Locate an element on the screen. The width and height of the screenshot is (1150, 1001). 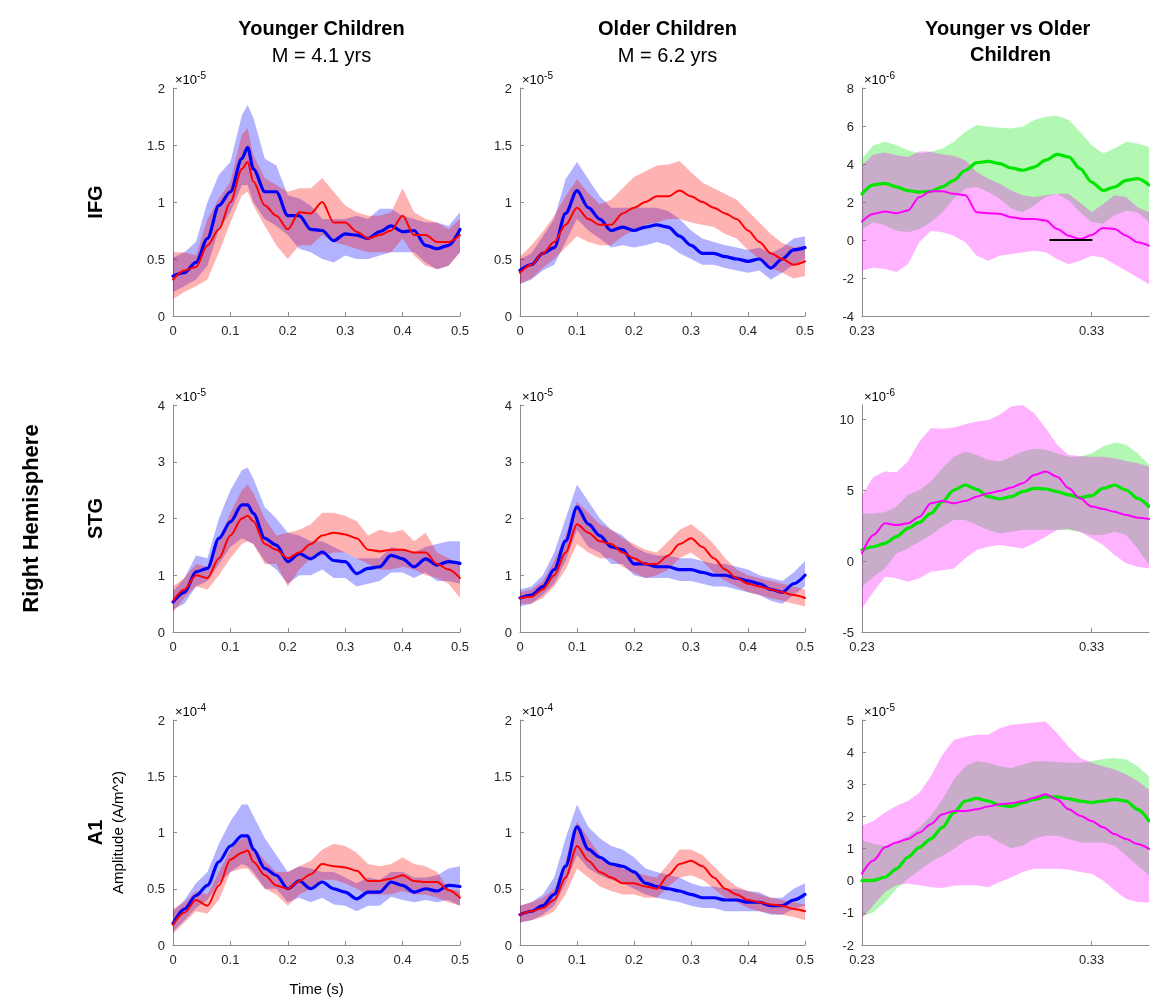
chart-subtitle: M = 6.2 yrs is located at coordinates (667, 55).